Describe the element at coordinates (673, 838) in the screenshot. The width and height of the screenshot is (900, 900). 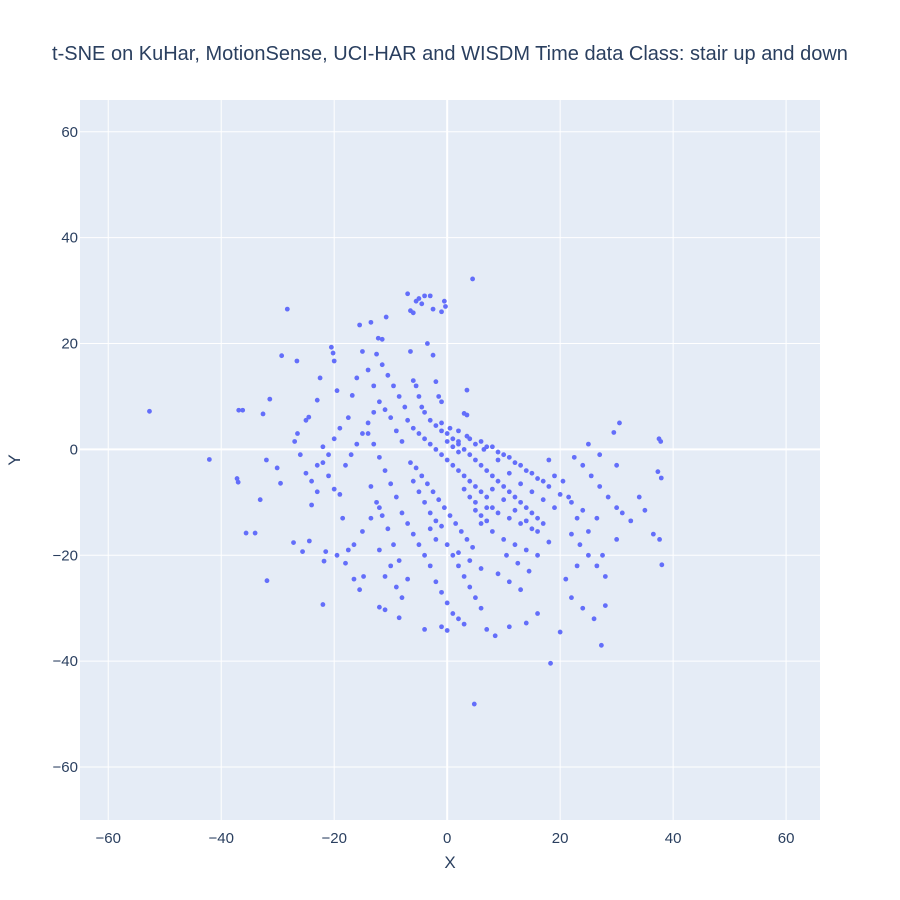
I see `x-tick-label: 40` at that location.